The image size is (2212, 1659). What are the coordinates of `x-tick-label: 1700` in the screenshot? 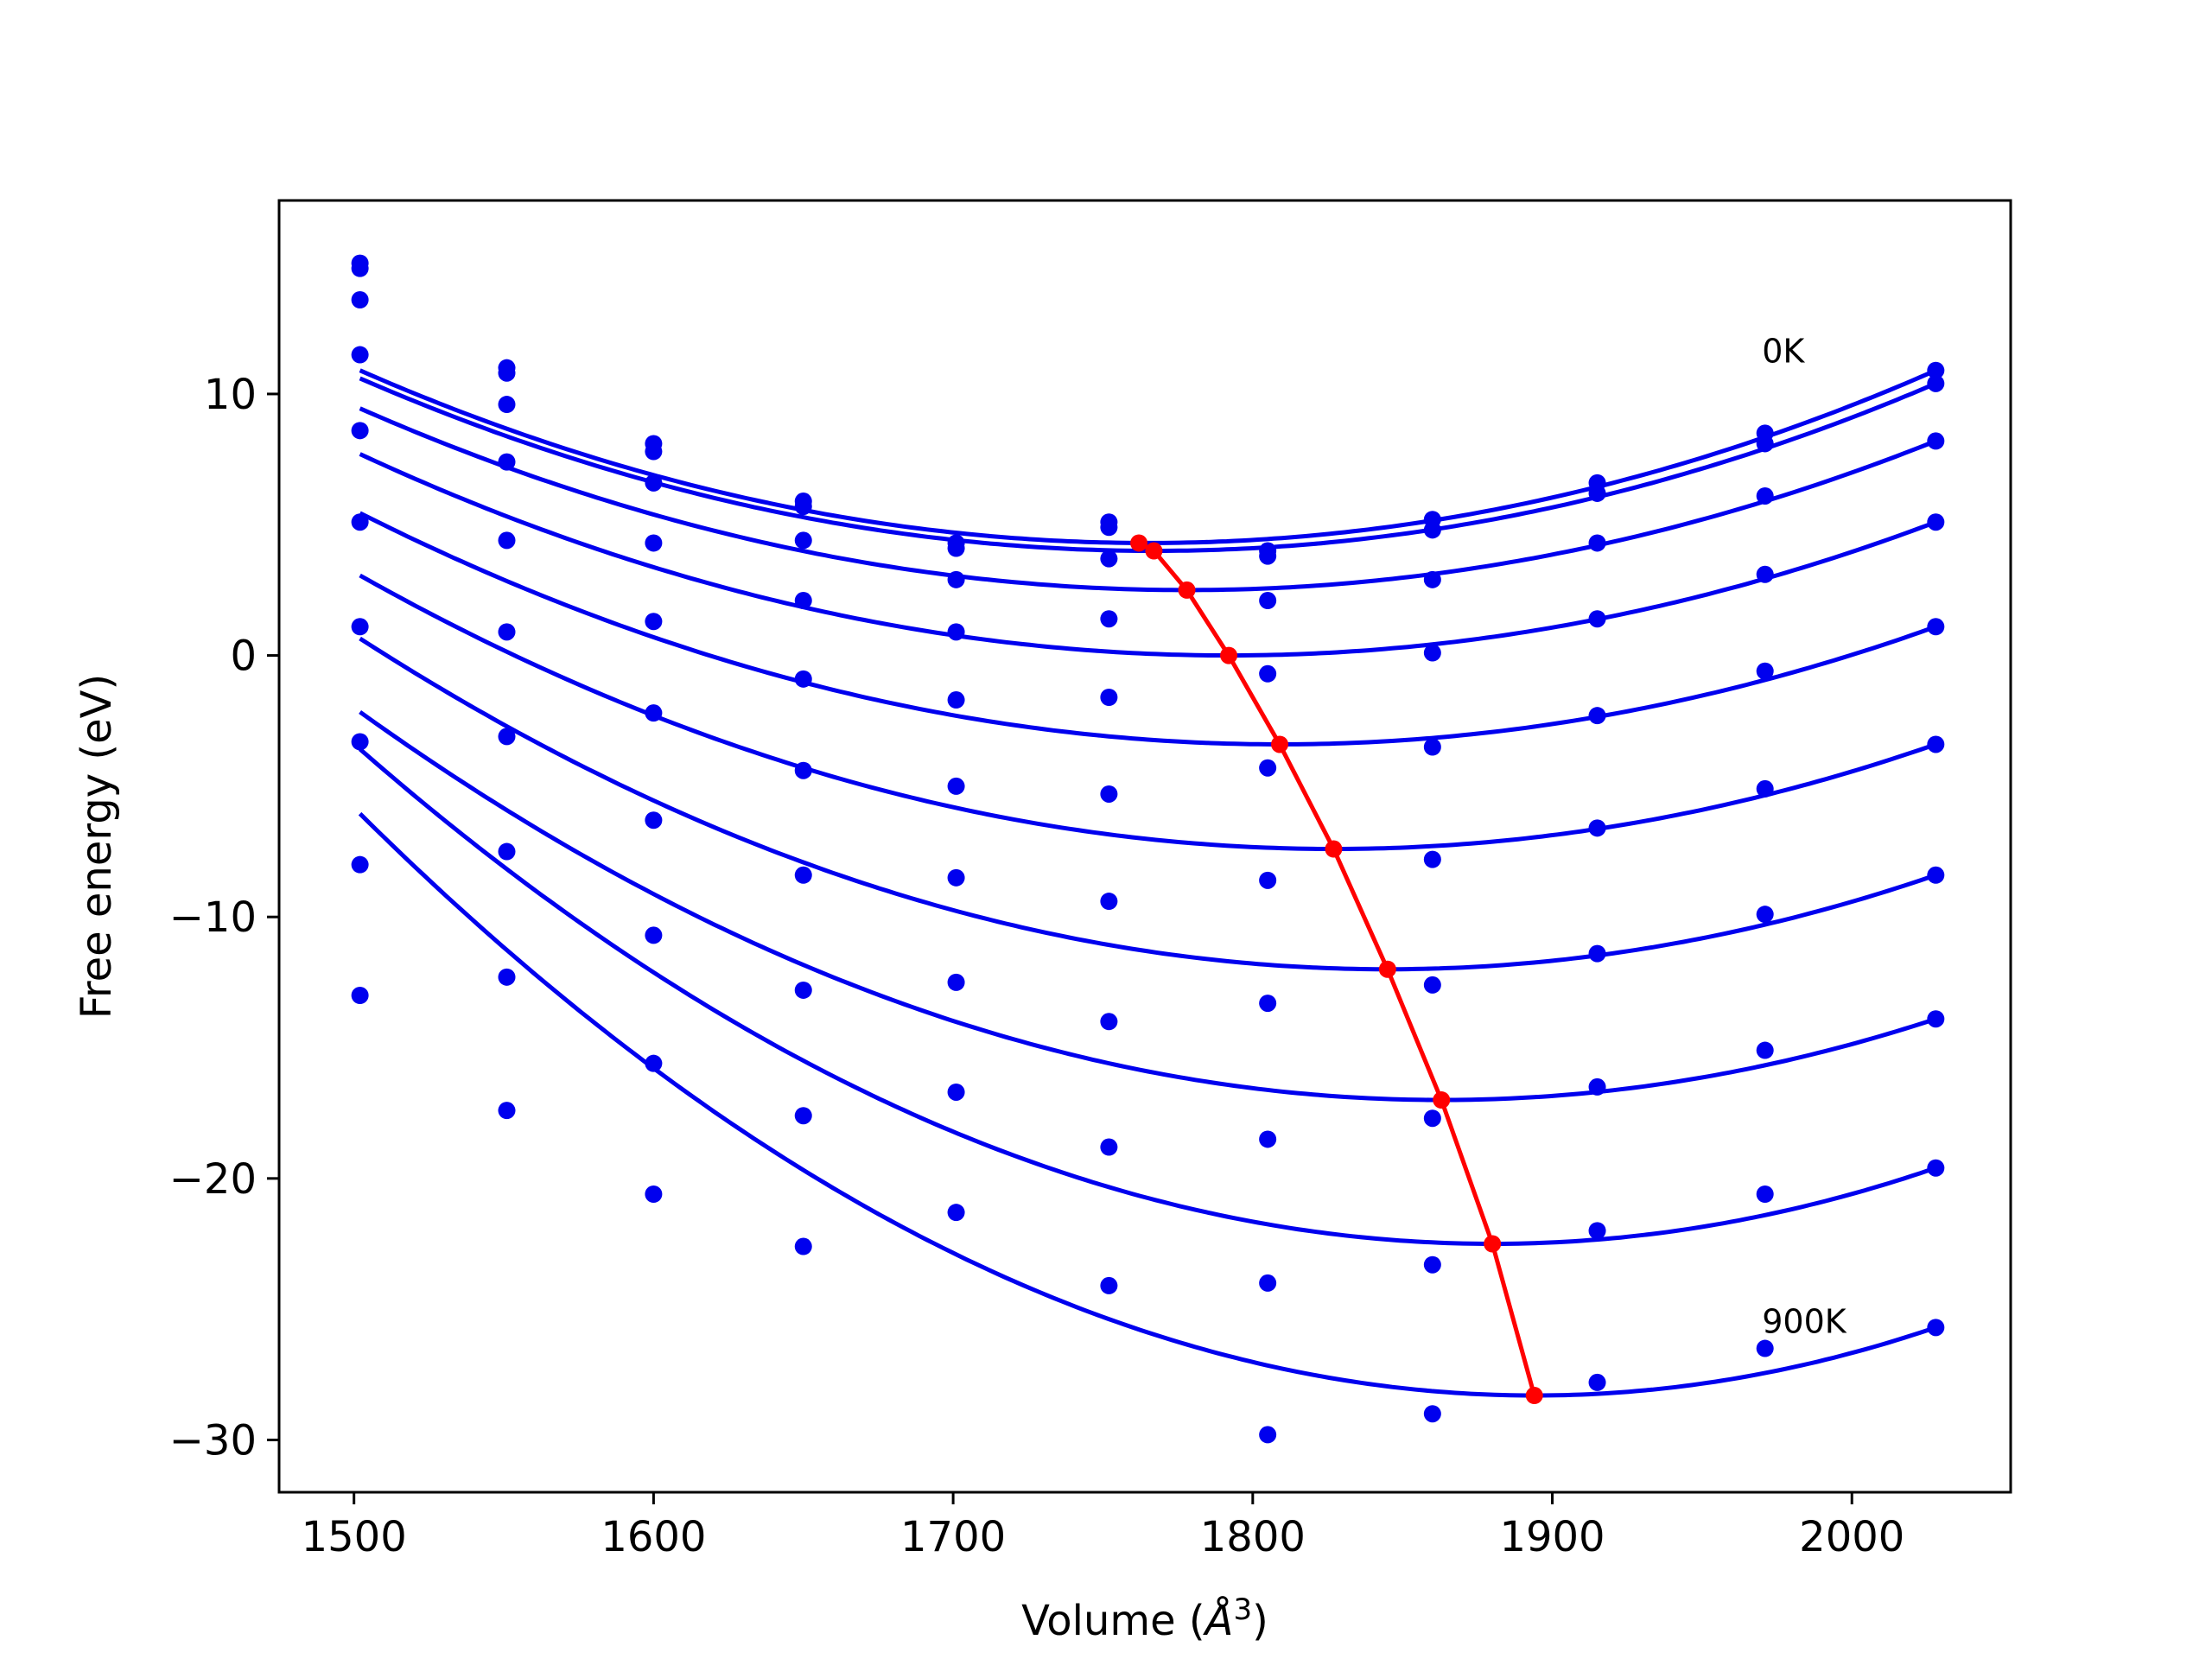 It's located at (953, 1537).